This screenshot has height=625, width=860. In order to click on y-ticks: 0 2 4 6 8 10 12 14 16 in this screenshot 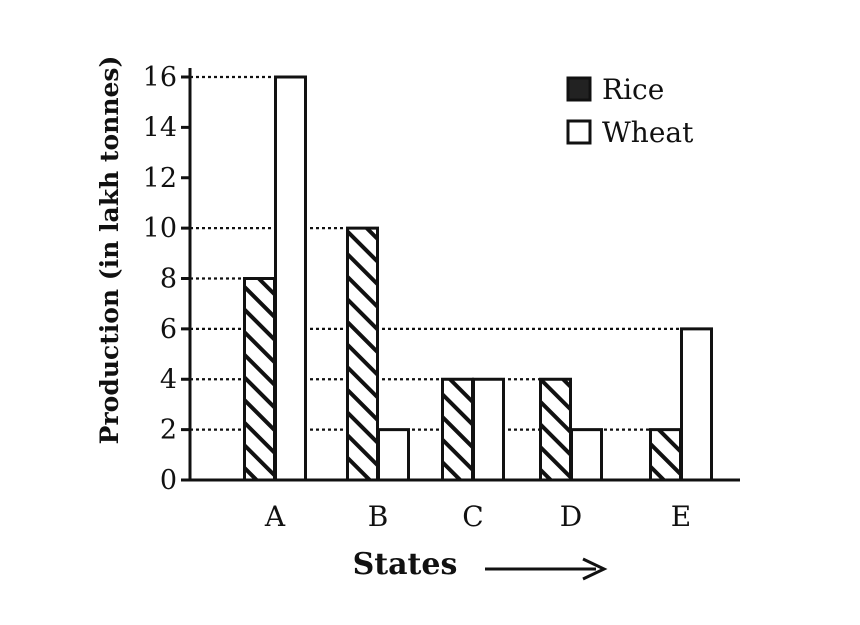, I will do `click(166, 279)`.